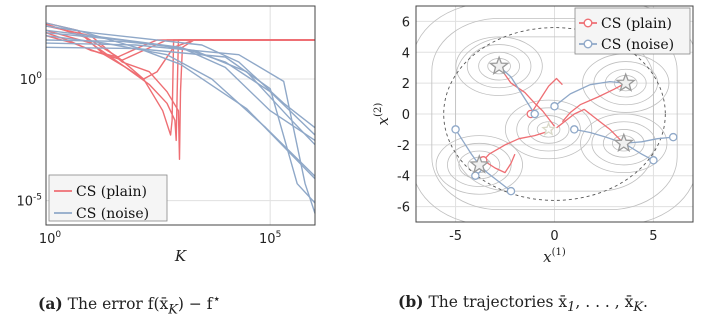 The width and height of the screenshot is (702, 329). I want to click on caption-a: (a) The error f(x̄K) − f⋆, so click(129, 304).